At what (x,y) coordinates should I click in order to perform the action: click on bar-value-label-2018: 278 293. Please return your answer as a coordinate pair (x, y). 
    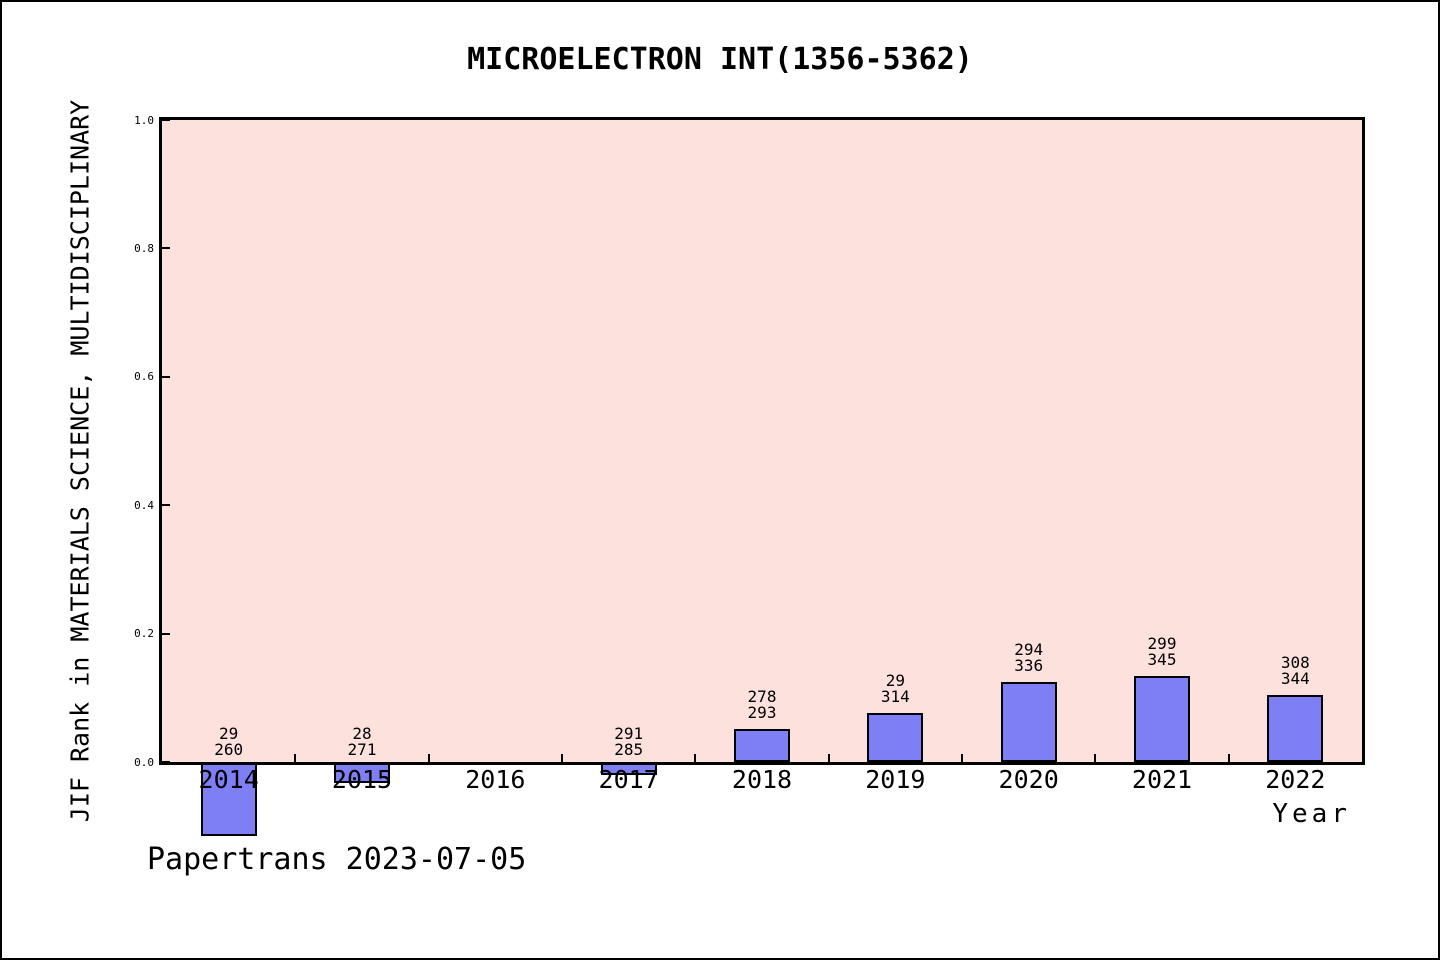
    Looking at the image, I should click on (762, 704).